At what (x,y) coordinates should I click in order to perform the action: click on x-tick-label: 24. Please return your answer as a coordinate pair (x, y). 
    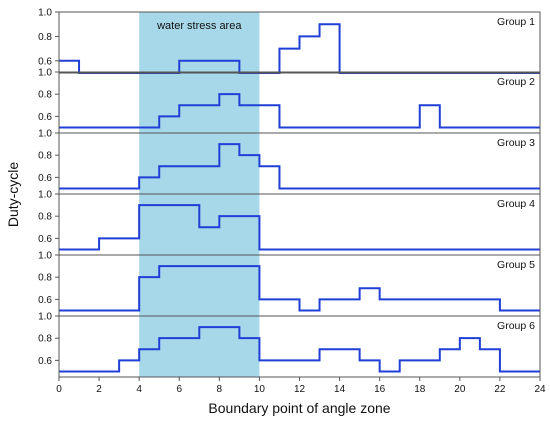
    Looking at the image, I should click on (540, 389).